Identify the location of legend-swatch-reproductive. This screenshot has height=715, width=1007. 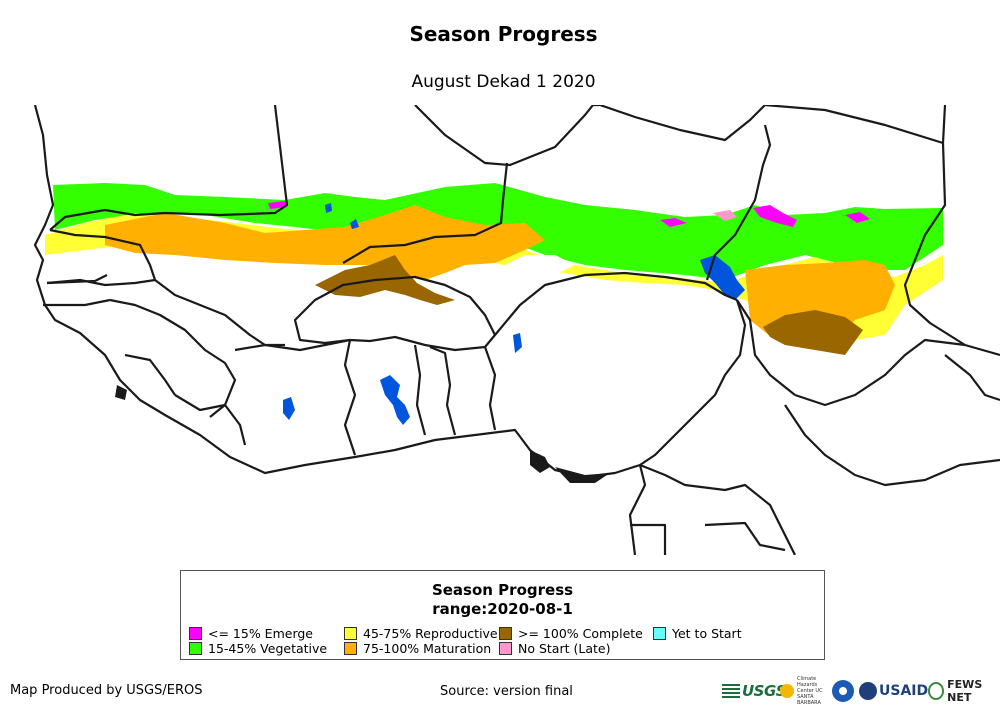
(350, 633).